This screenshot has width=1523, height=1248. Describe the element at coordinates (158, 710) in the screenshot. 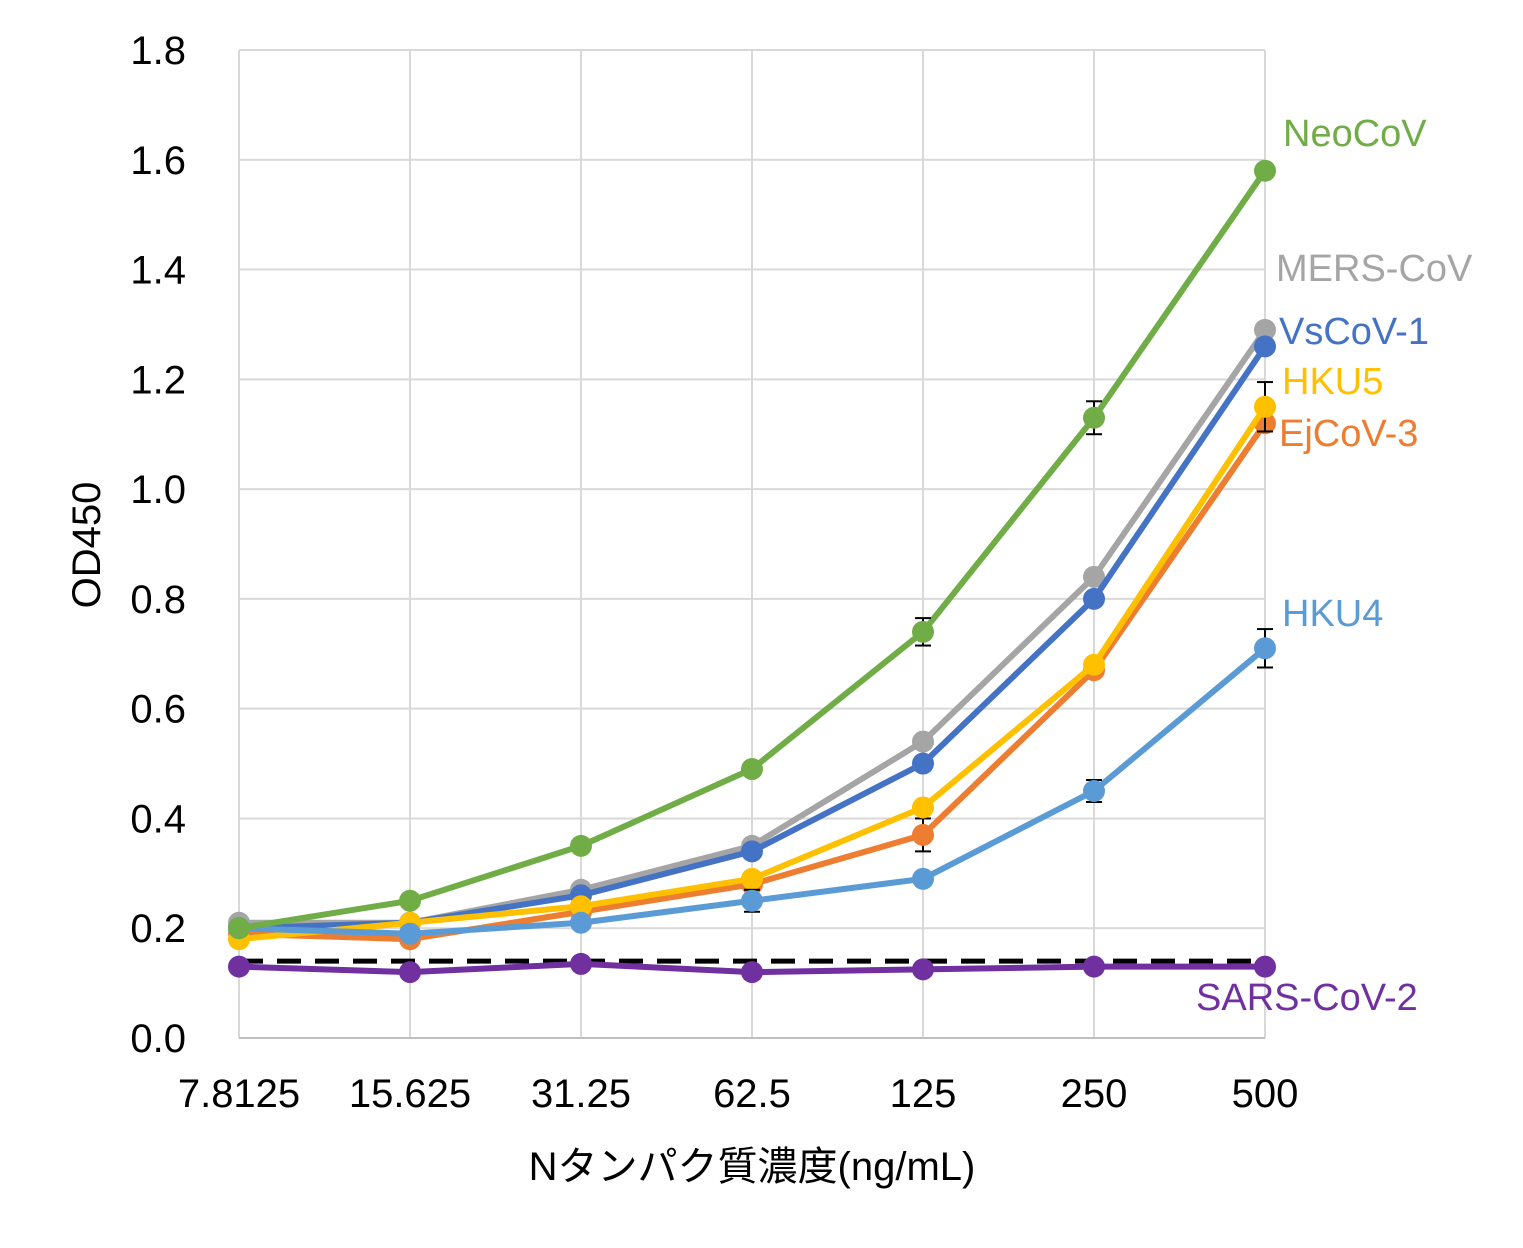

I see `y-tick-label: 0.6` at that location.